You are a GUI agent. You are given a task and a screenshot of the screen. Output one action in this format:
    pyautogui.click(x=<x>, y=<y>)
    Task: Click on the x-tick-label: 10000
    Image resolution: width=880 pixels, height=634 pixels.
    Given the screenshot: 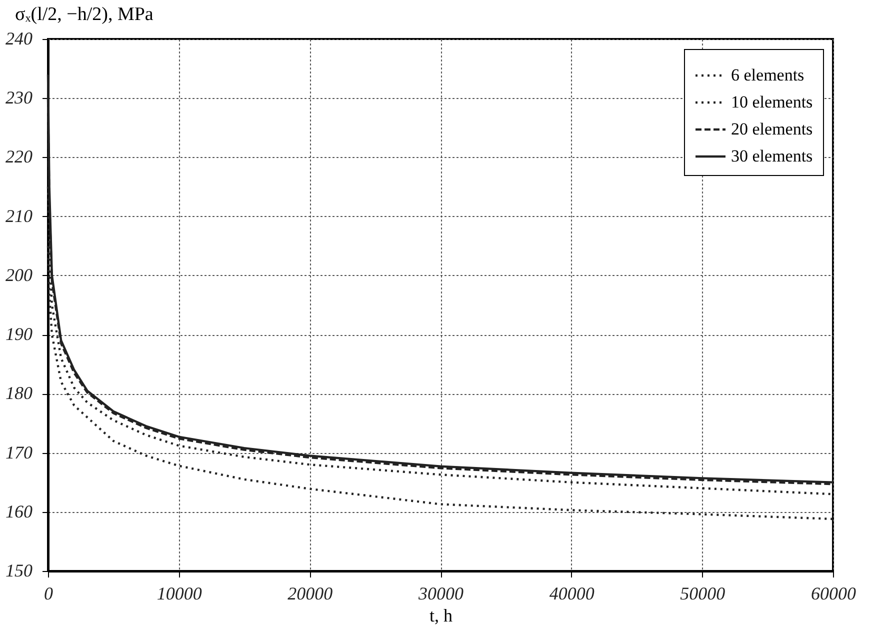 What is the action you would take?
    pyautogui.click(x=179, y=594)
    